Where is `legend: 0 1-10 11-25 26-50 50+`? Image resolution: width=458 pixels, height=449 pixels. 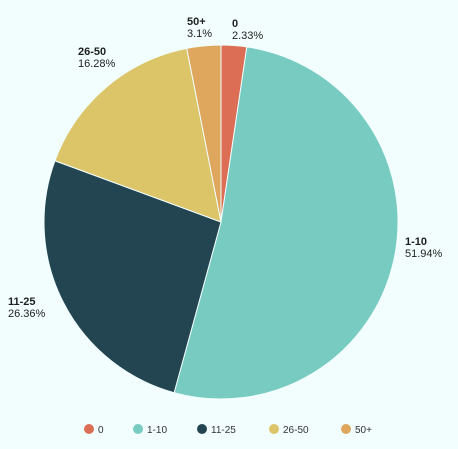 legend: 0 1-10 11-25 26-50 50+ is located at coordinates (228, 430).